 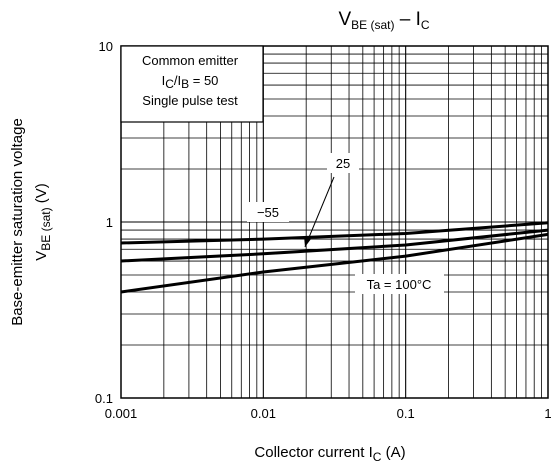 I want to click on x-tick-label: 1, so click(x=547, y=413).